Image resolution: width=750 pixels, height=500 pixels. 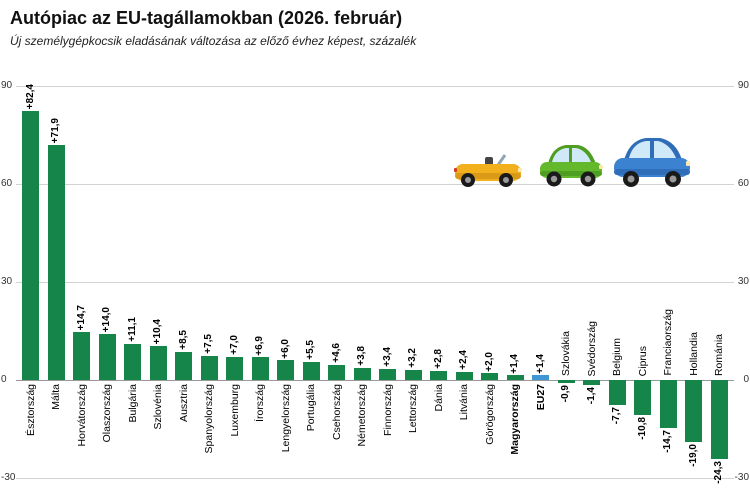 I want to click on bar-Németország, so click(x=362, y=373).